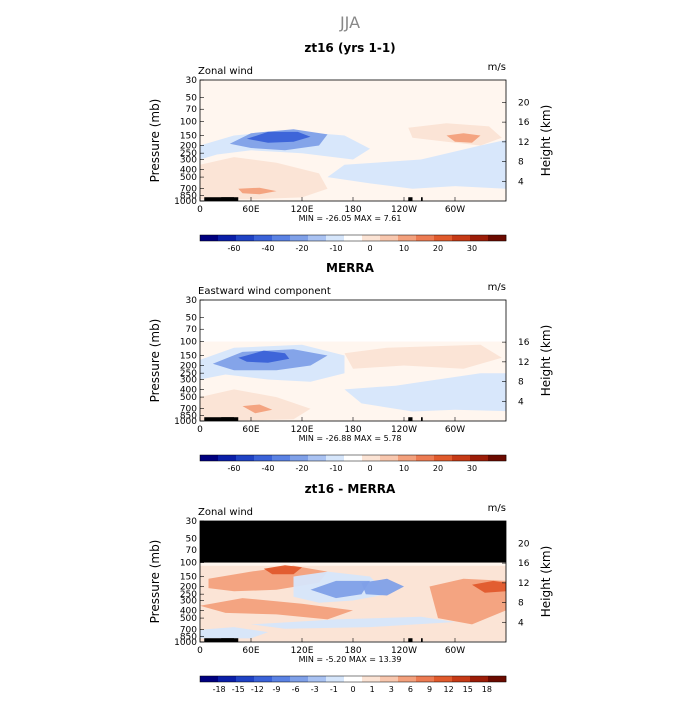 The height and width of the screenshot is (704, 700). I want to click on min-max-label: MIN = -5.20 MAX = 13.39, so click(350, 659).